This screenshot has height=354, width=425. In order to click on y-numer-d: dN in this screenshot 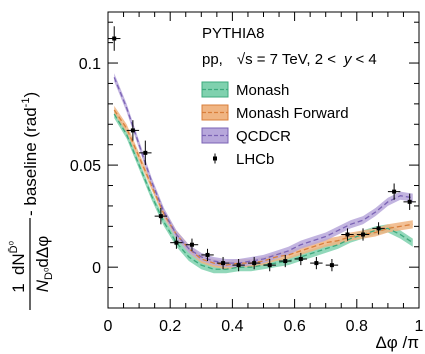, I will do `click(18, 264)`.